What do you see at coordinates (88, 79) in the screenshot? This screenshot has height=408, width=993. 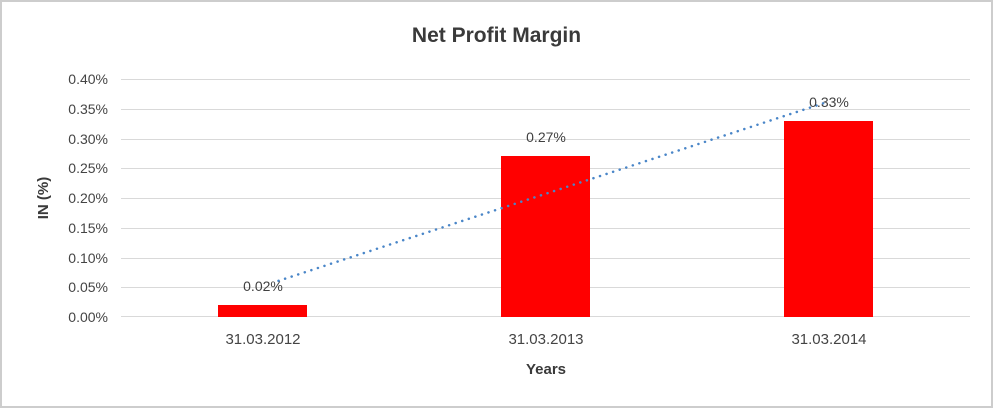 I see `y-tick-label: 0.40%` at bounding box center [88, 79].